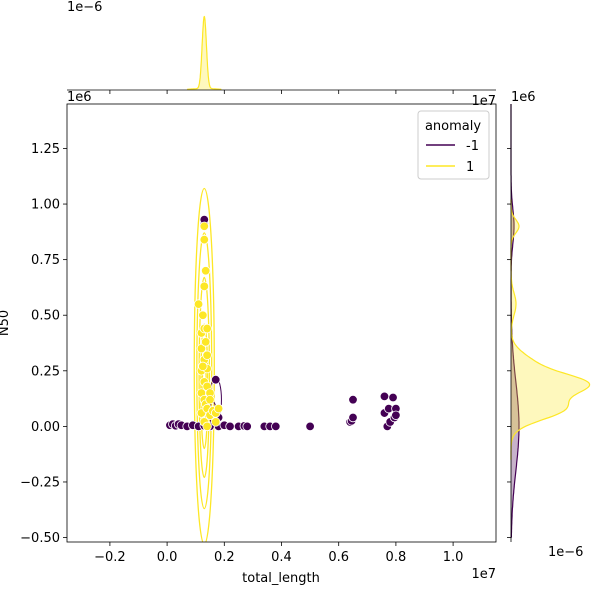  I want to click on x-axis-multiplier: 1e7, so click(483, 574).